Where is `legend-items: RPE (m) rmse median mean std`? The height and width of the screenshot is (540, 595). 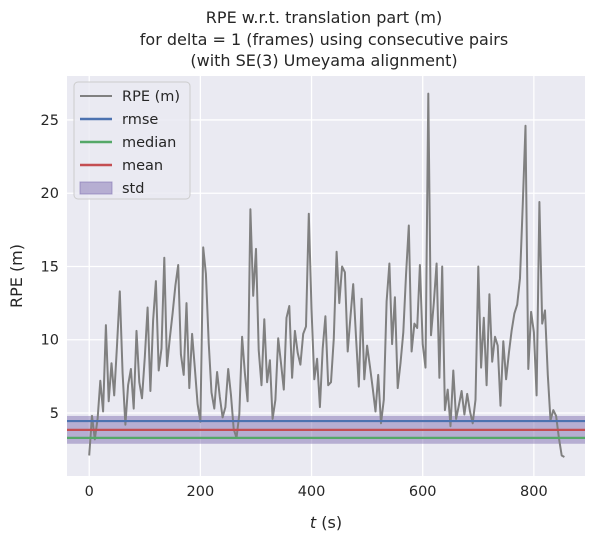
legend-items: RPE (m) rmse median mean std is located at coordinates (129, 143).